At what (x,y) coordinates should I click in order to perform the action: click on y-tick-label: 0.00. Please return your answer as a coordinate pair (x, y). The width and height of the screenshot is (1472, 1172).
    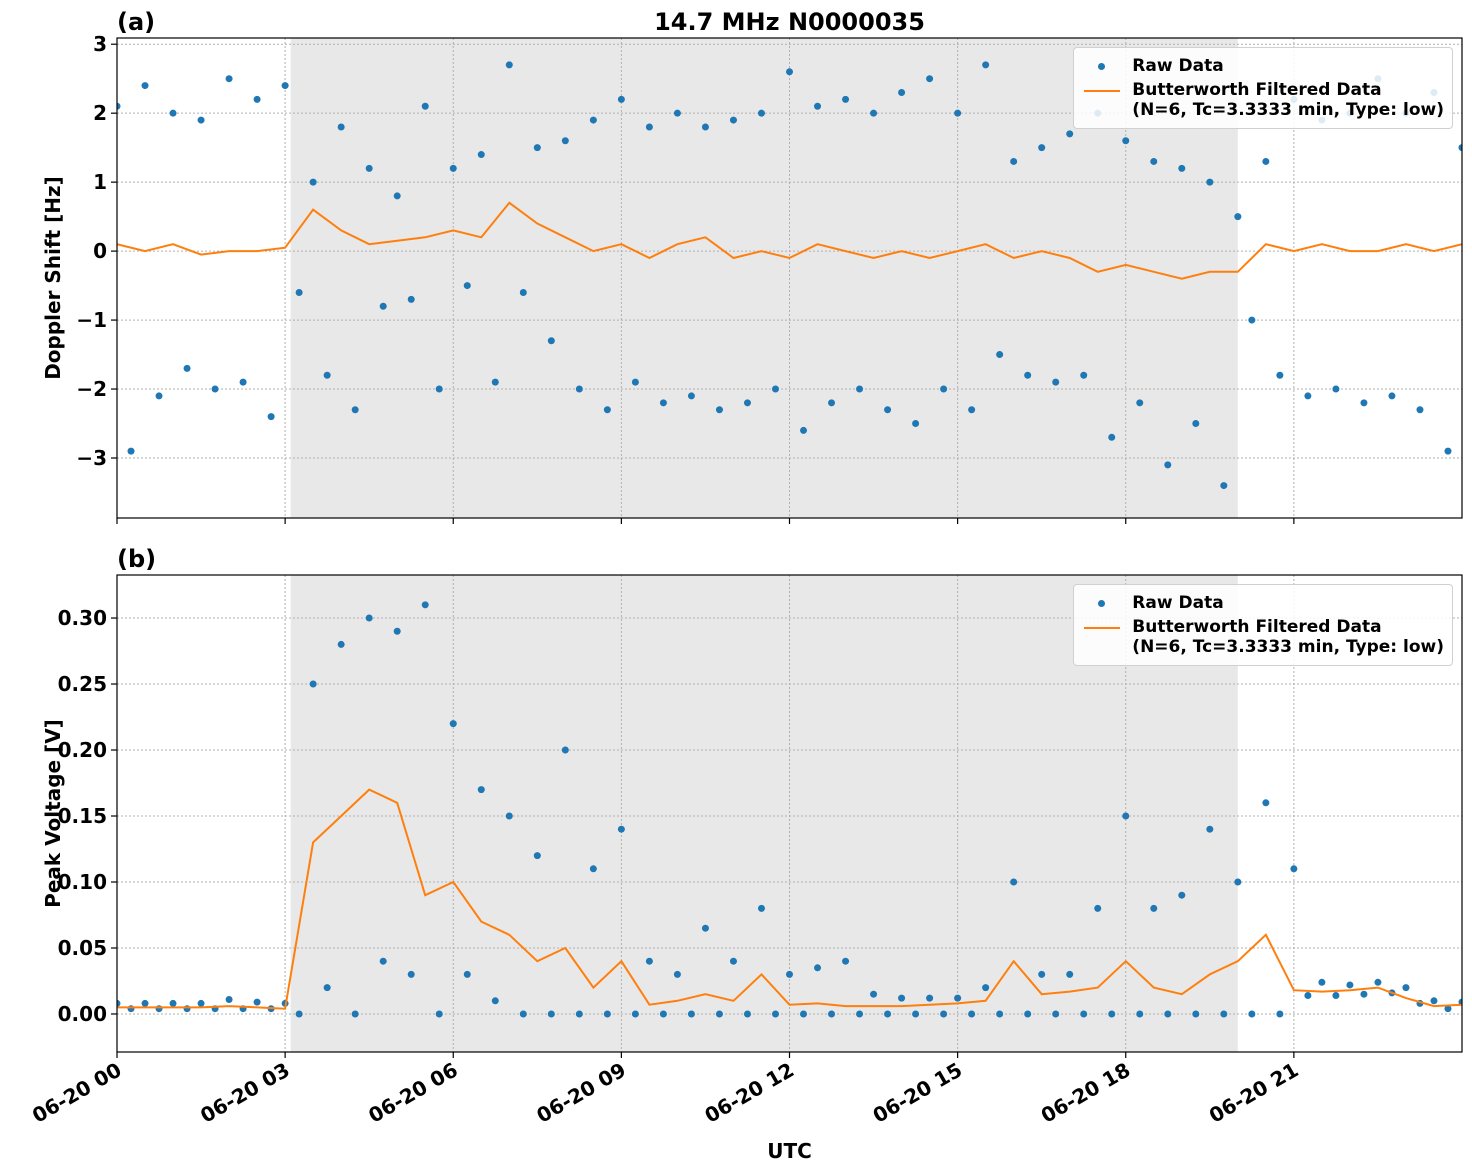
    Looking at the image, I should click on (82, 1014).